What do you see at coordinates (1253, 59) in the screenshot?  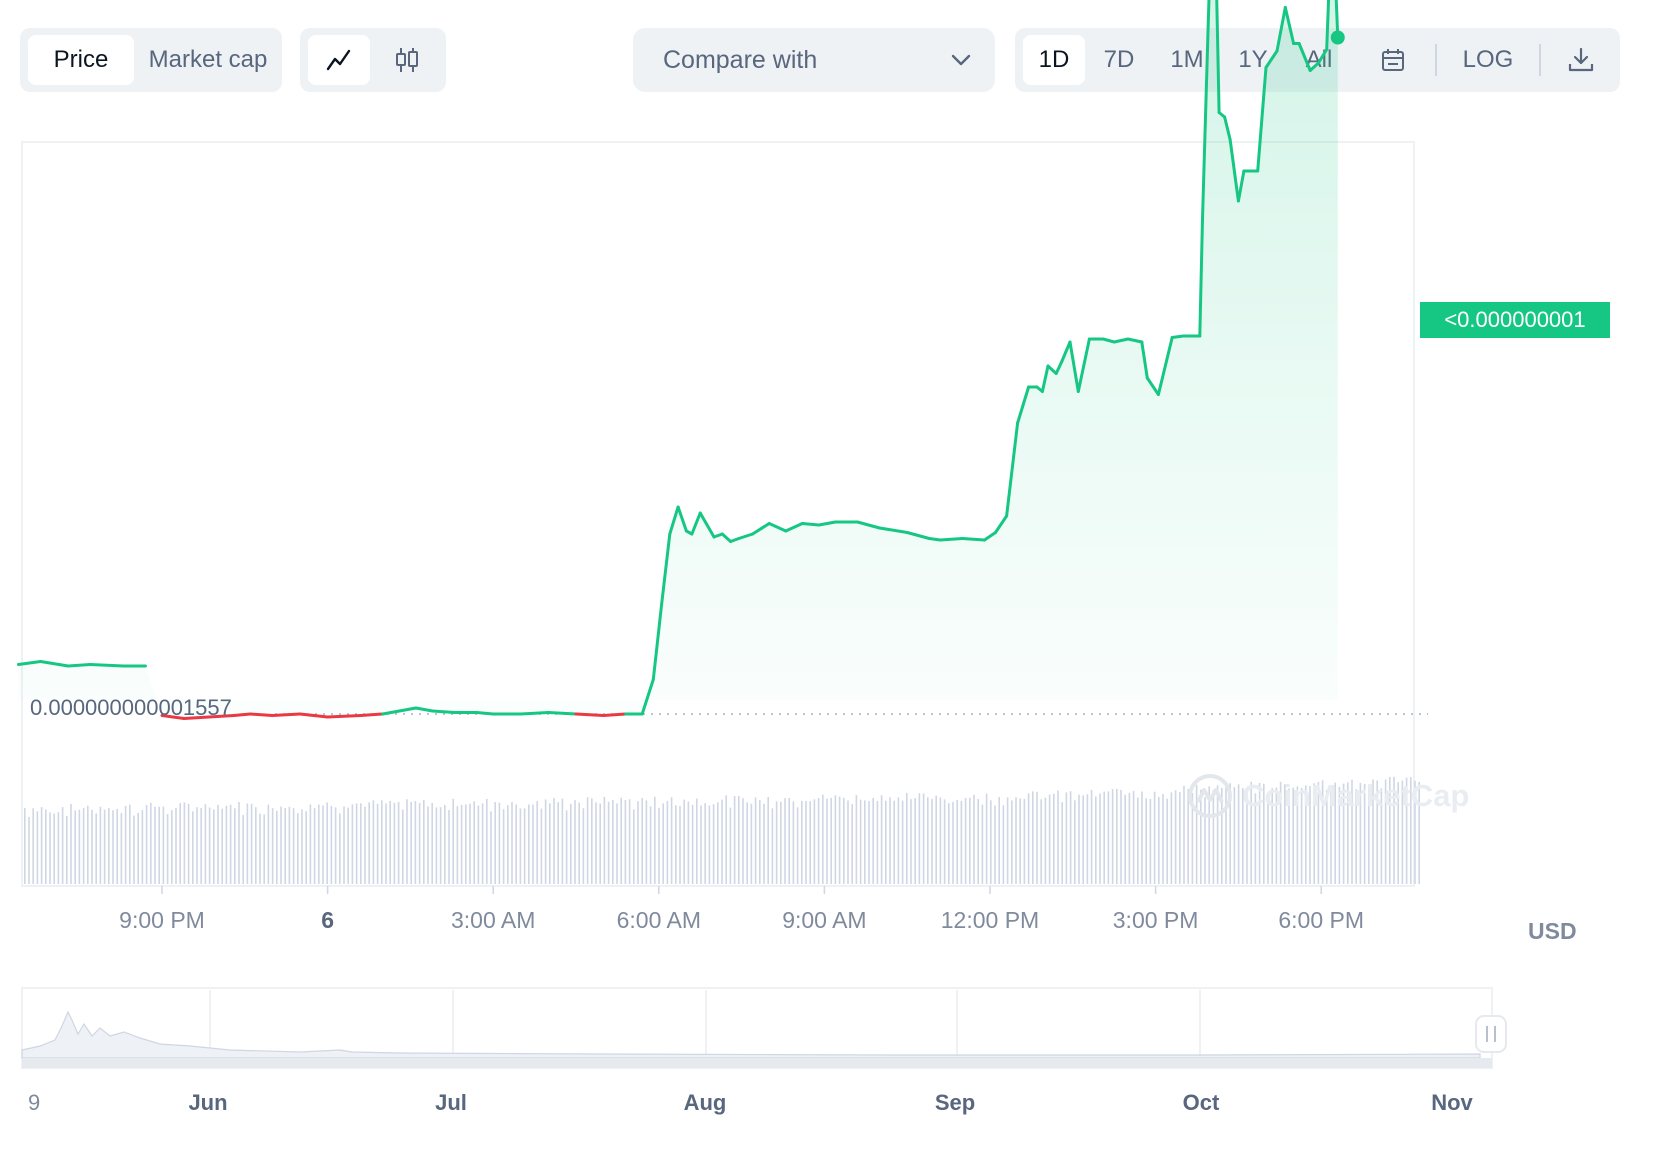 I see `range-1y: 1Y` at bounding box center [1253, 59].